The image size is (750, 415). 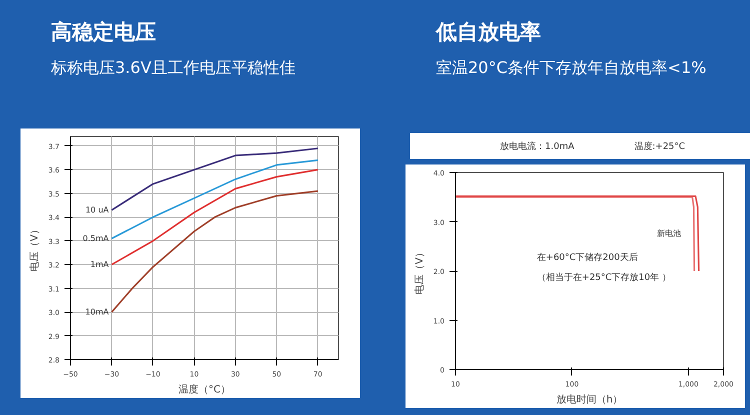 What do you see at coordinates (173, 68) in the screenshot?
I see `chart-subtitle: 标称电压3.6V且工作电压平稳性佳` at bounding box center [173, 68].